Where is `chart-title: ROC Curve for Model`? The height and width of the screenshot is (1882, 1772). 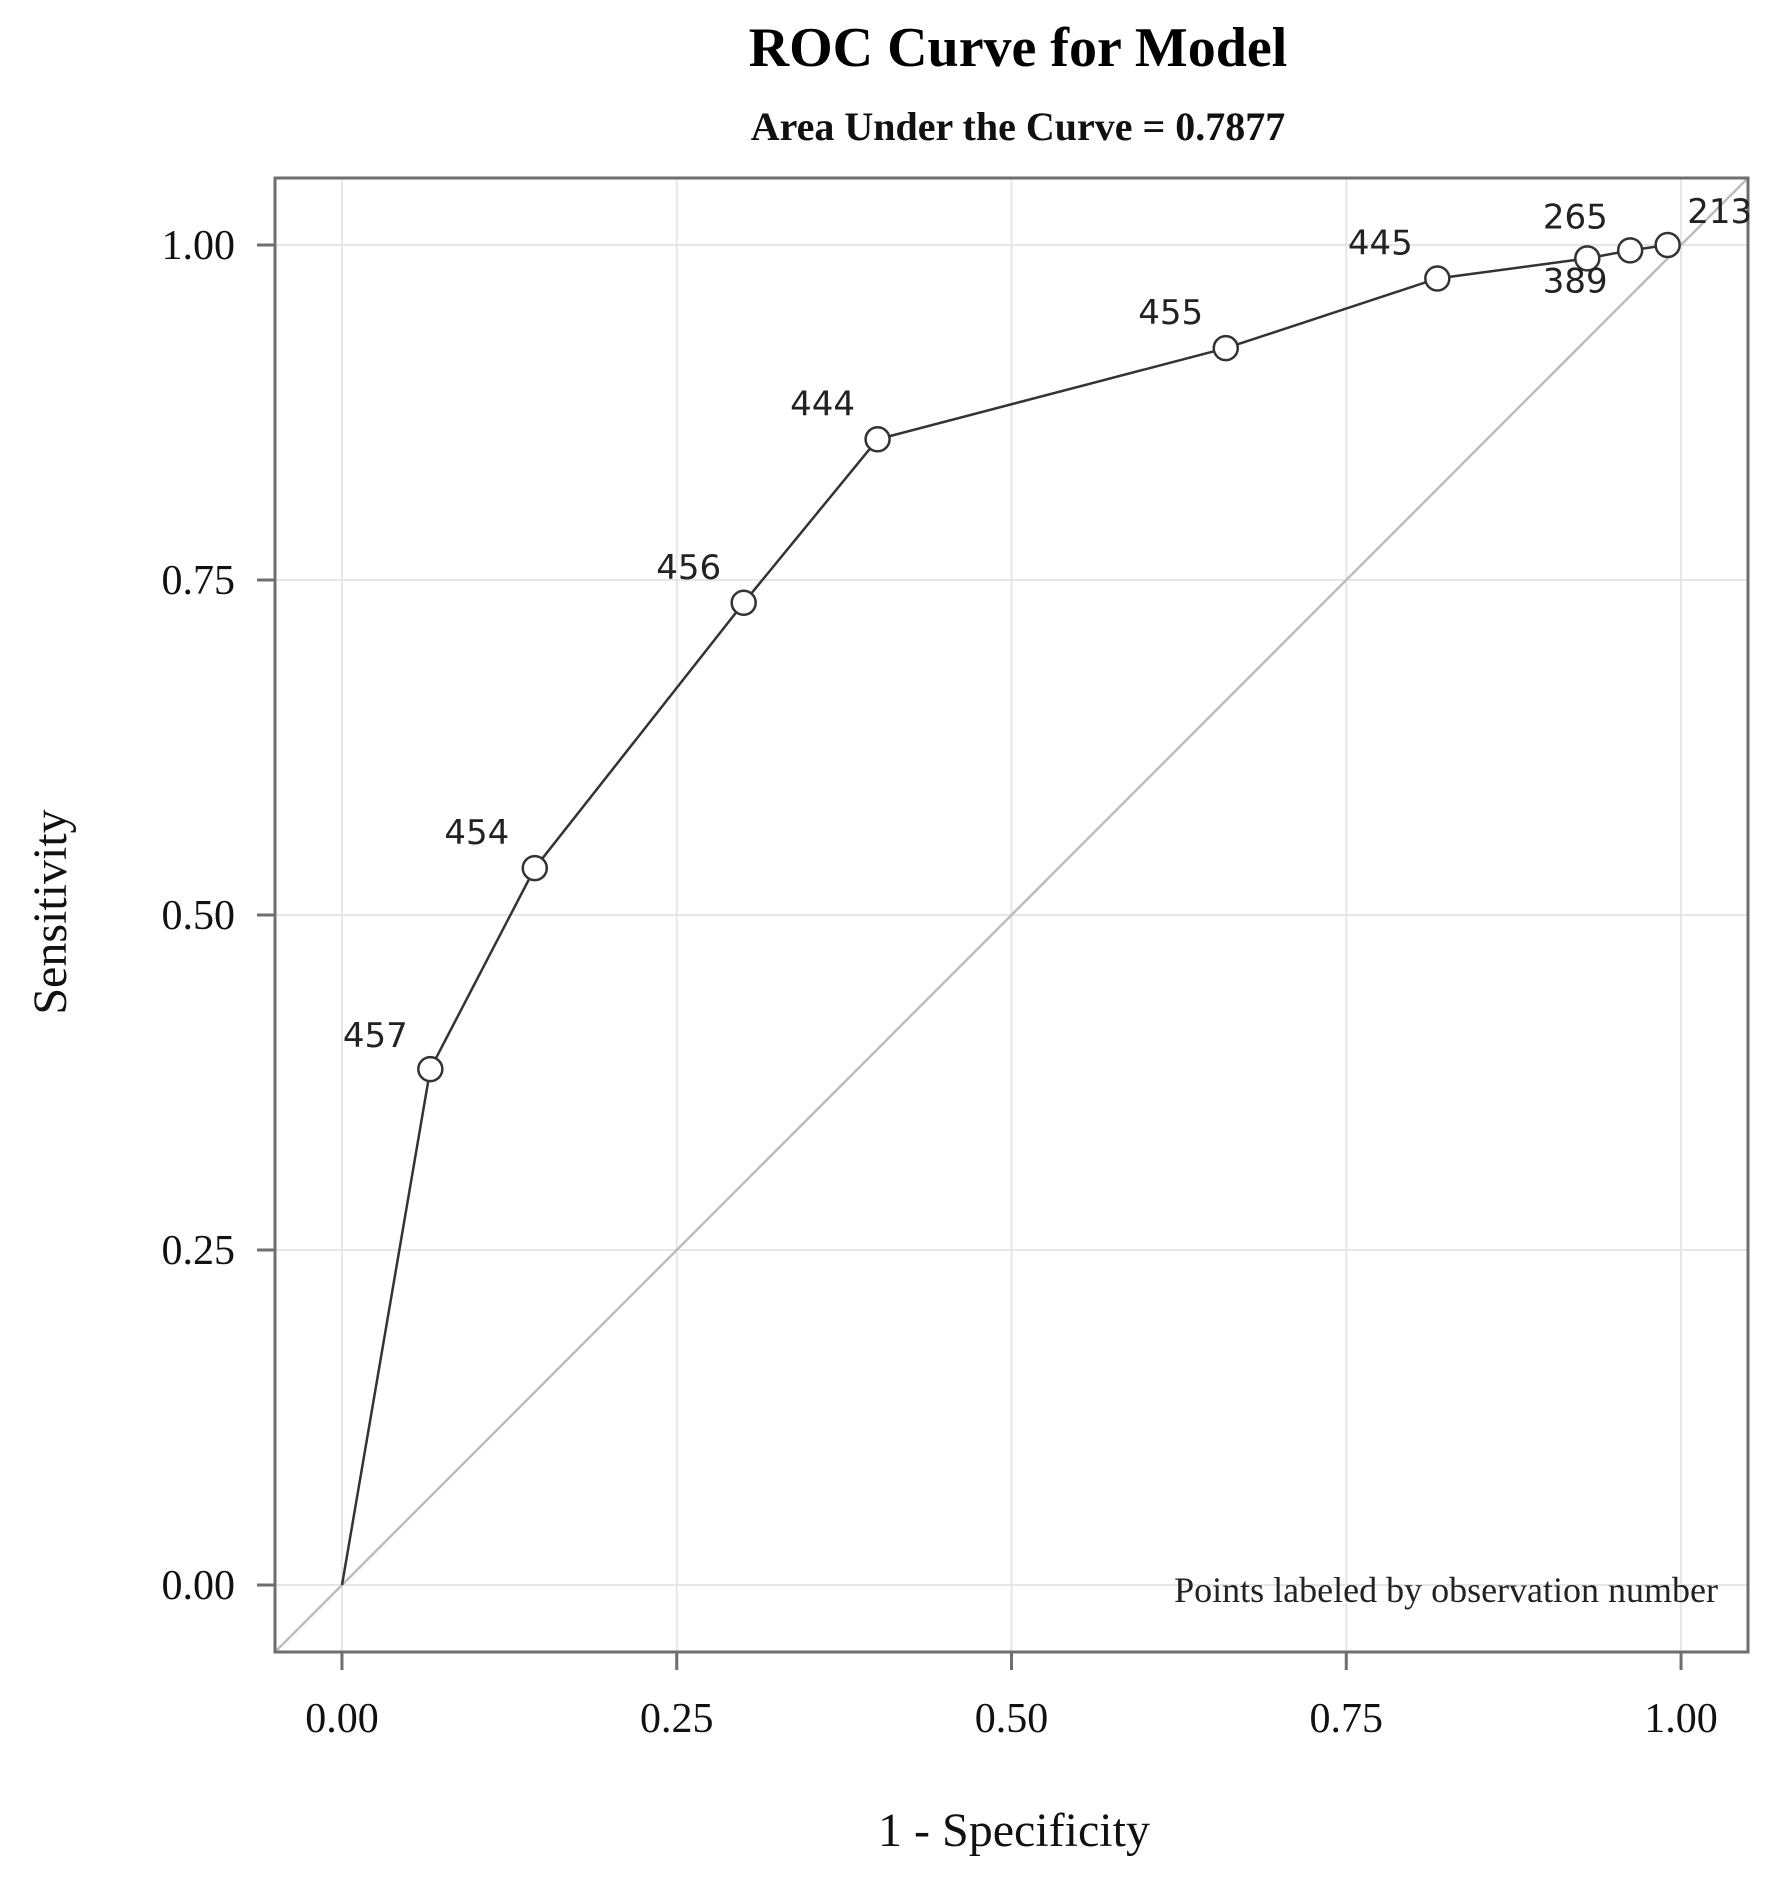 chart-title: ROC Curve for Model is located at coordinates (1018, 48).